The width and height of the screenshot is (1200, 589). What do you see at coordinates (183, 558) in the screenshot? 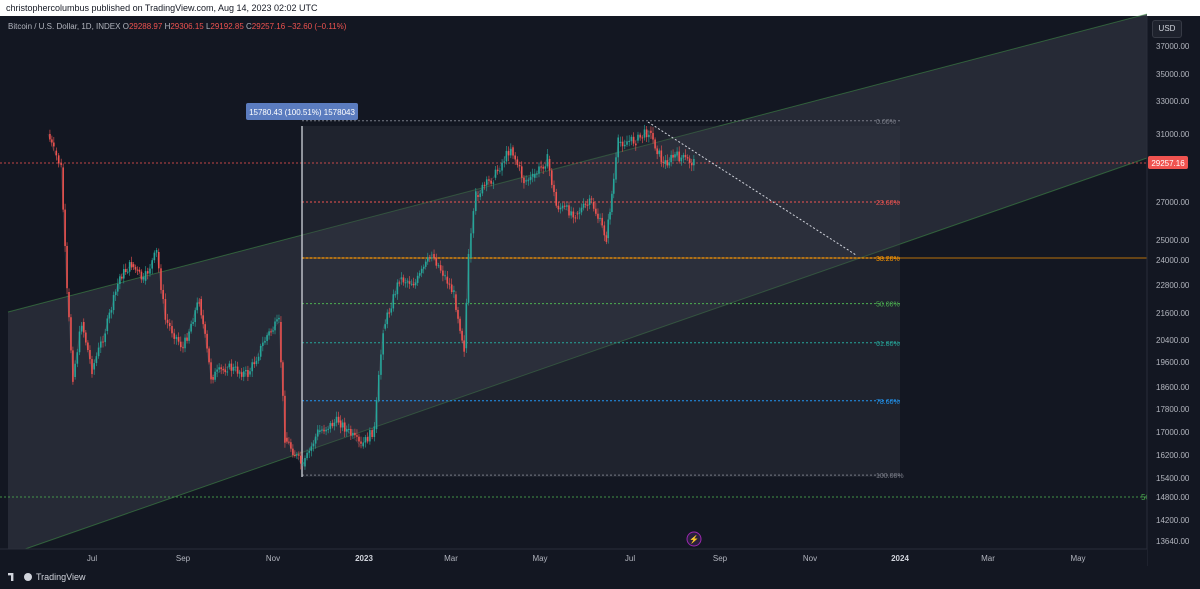
I see `time-tick-1: Sep` at bounding box center [183, 558].